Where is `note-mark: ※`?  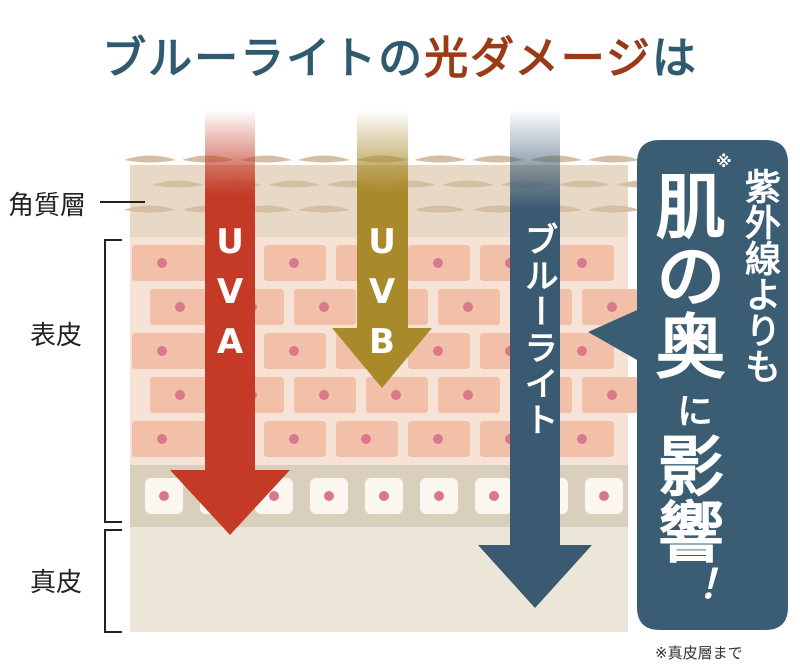 note-mark: ※ is located at coordinates (724, 161).